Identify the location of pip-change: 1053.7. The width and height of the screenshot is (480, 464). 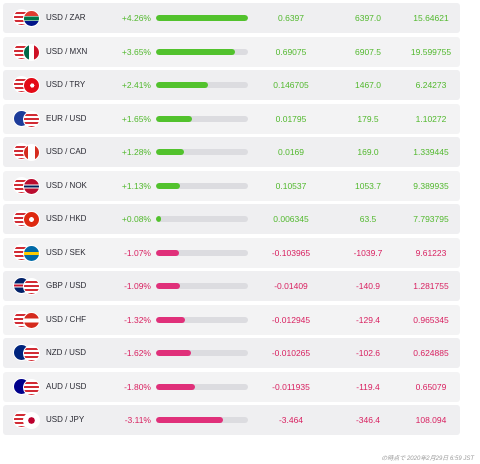
(368, 185).